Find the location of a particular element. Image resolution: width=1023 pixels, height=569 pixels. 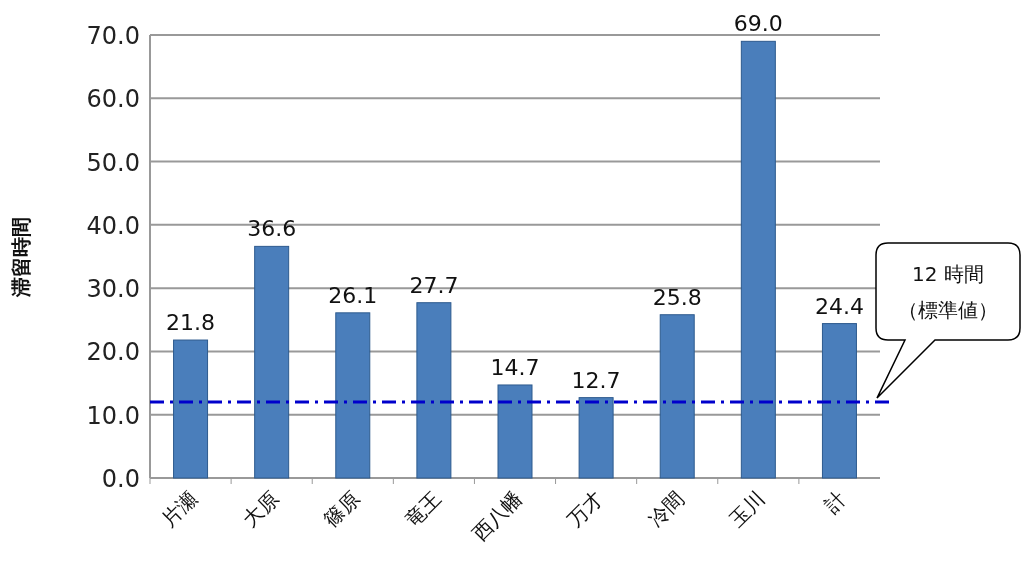

data-label: 69.0 is located at coordinates (758, 24).